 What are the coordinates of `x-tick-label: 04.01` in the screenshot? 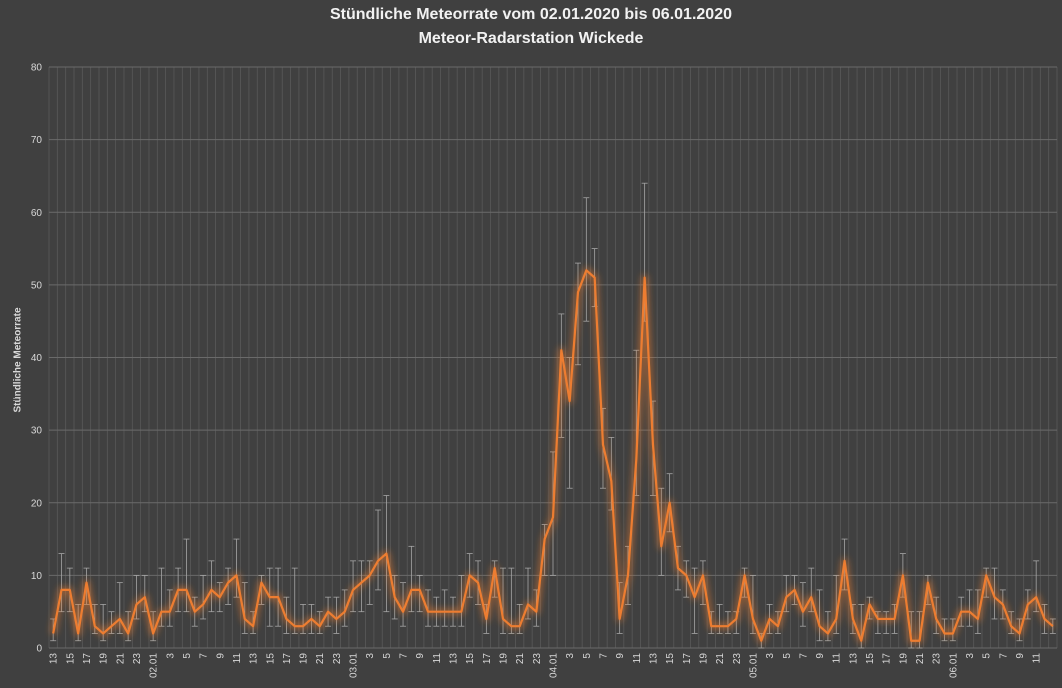 It's located at (554, 665).